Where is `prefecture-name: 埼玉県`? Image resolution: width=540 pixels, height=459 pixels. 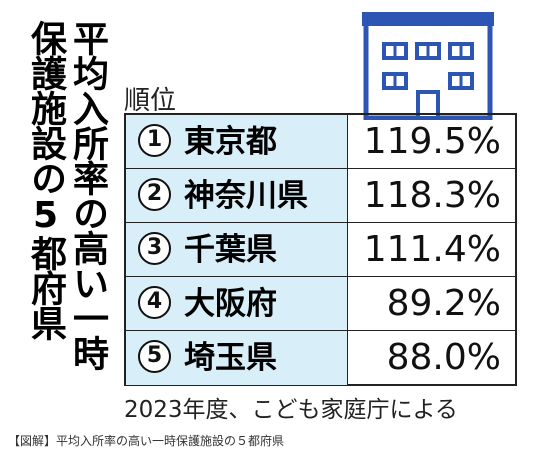
prefecture-name: 埼玉県 is located at coordinates (230, 358).